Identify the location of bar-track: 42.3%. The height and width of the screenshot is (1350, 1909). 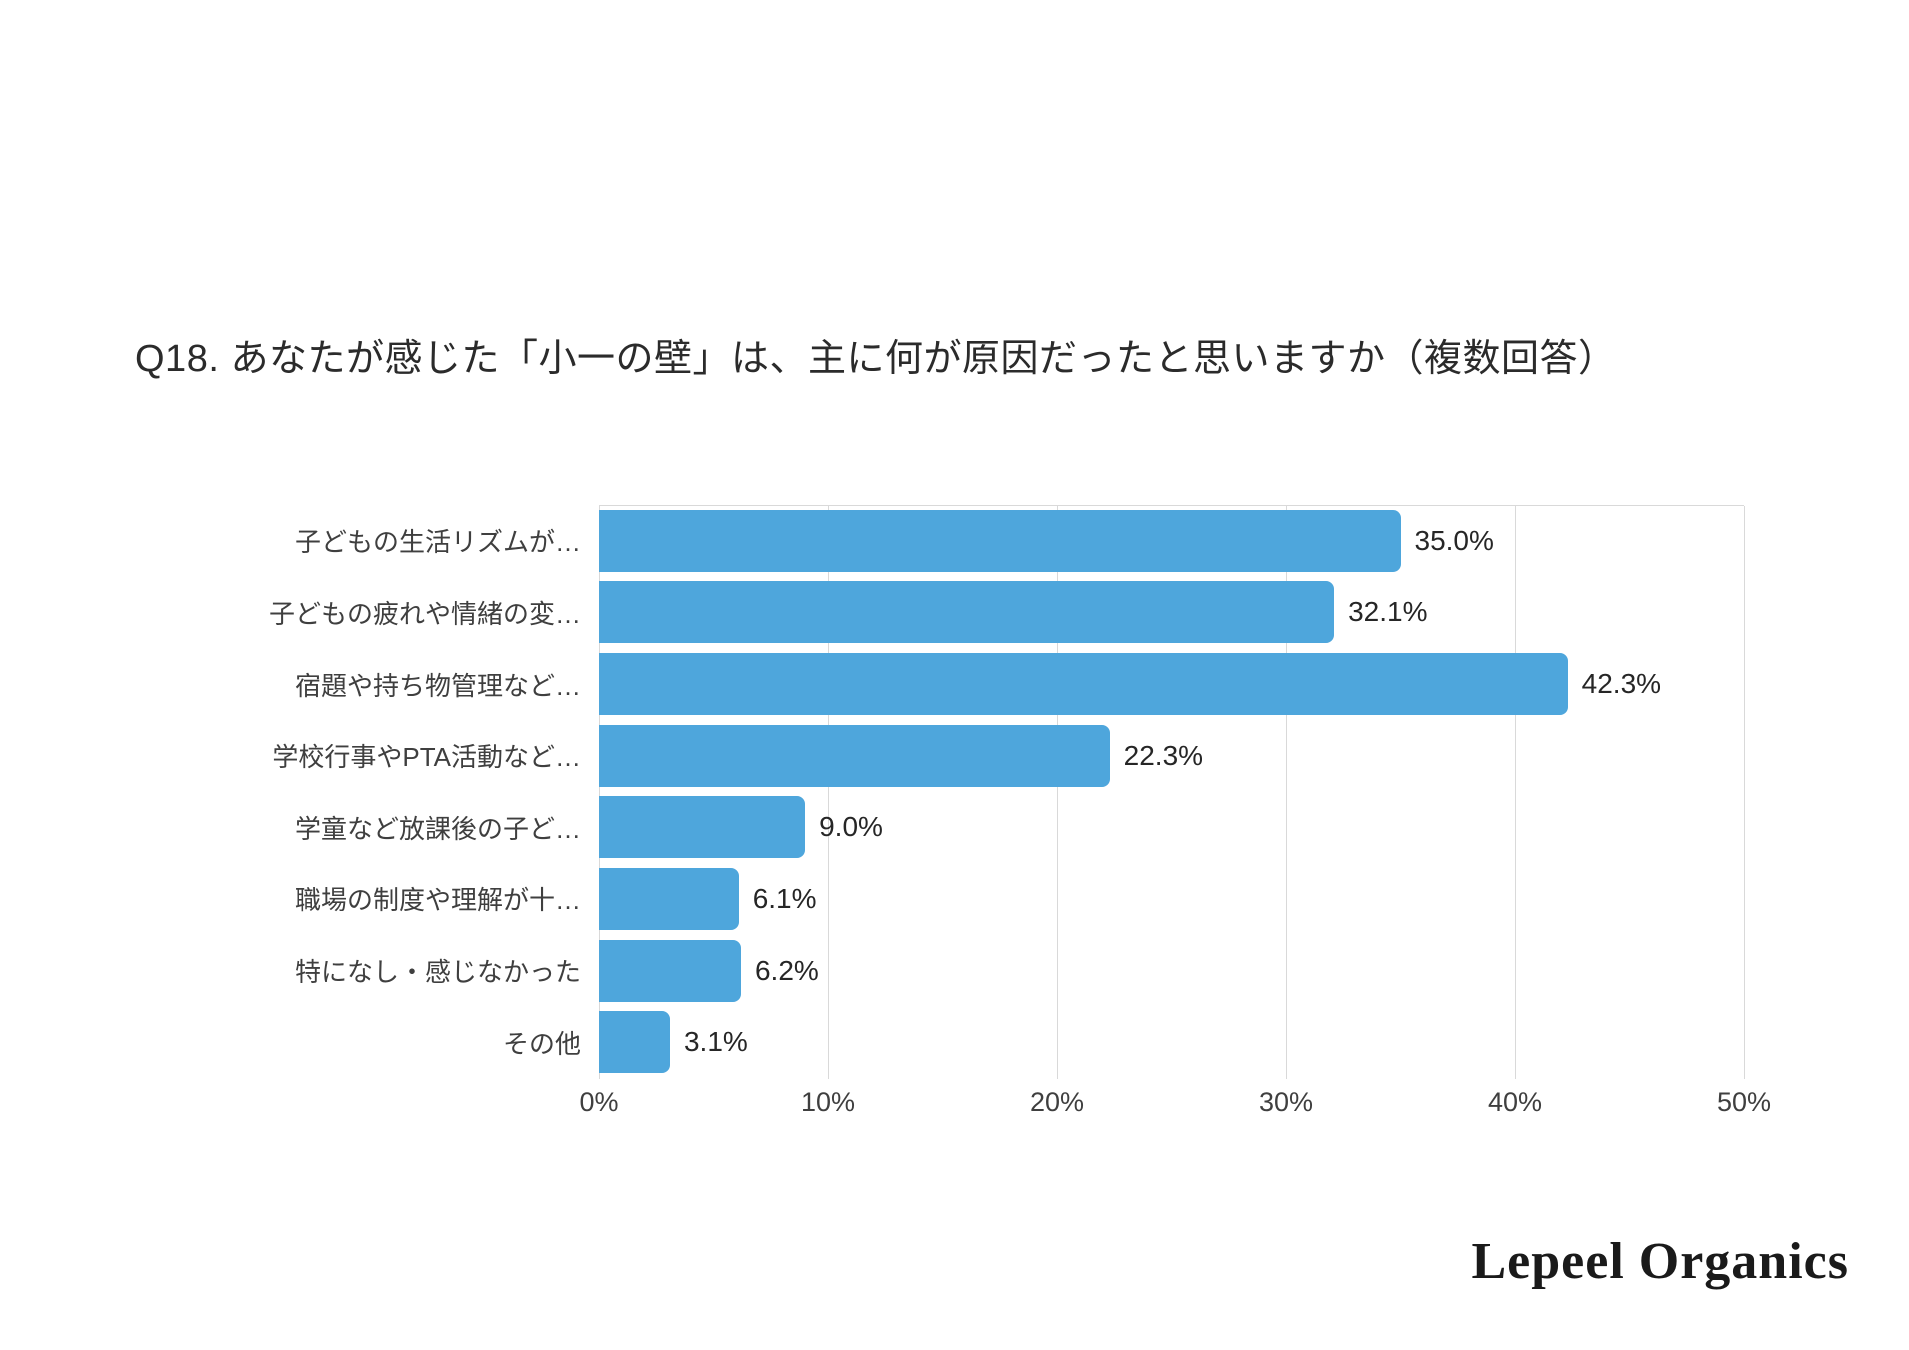
(1171, 684).